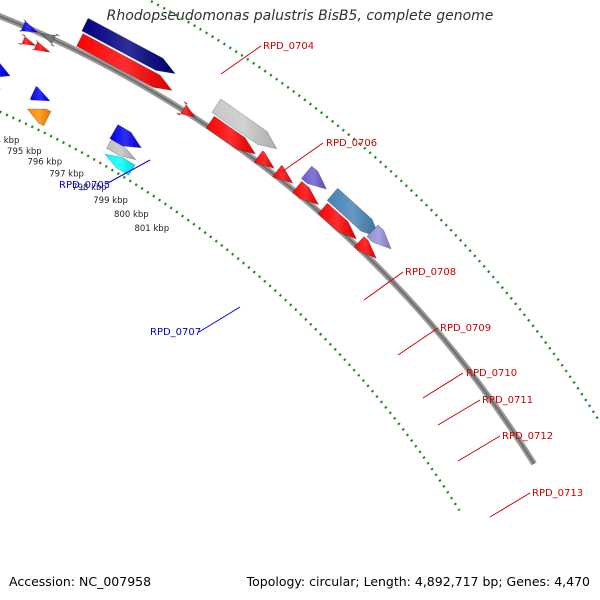  I want to click on feature-red-0711-gloss, so click(282, 174).